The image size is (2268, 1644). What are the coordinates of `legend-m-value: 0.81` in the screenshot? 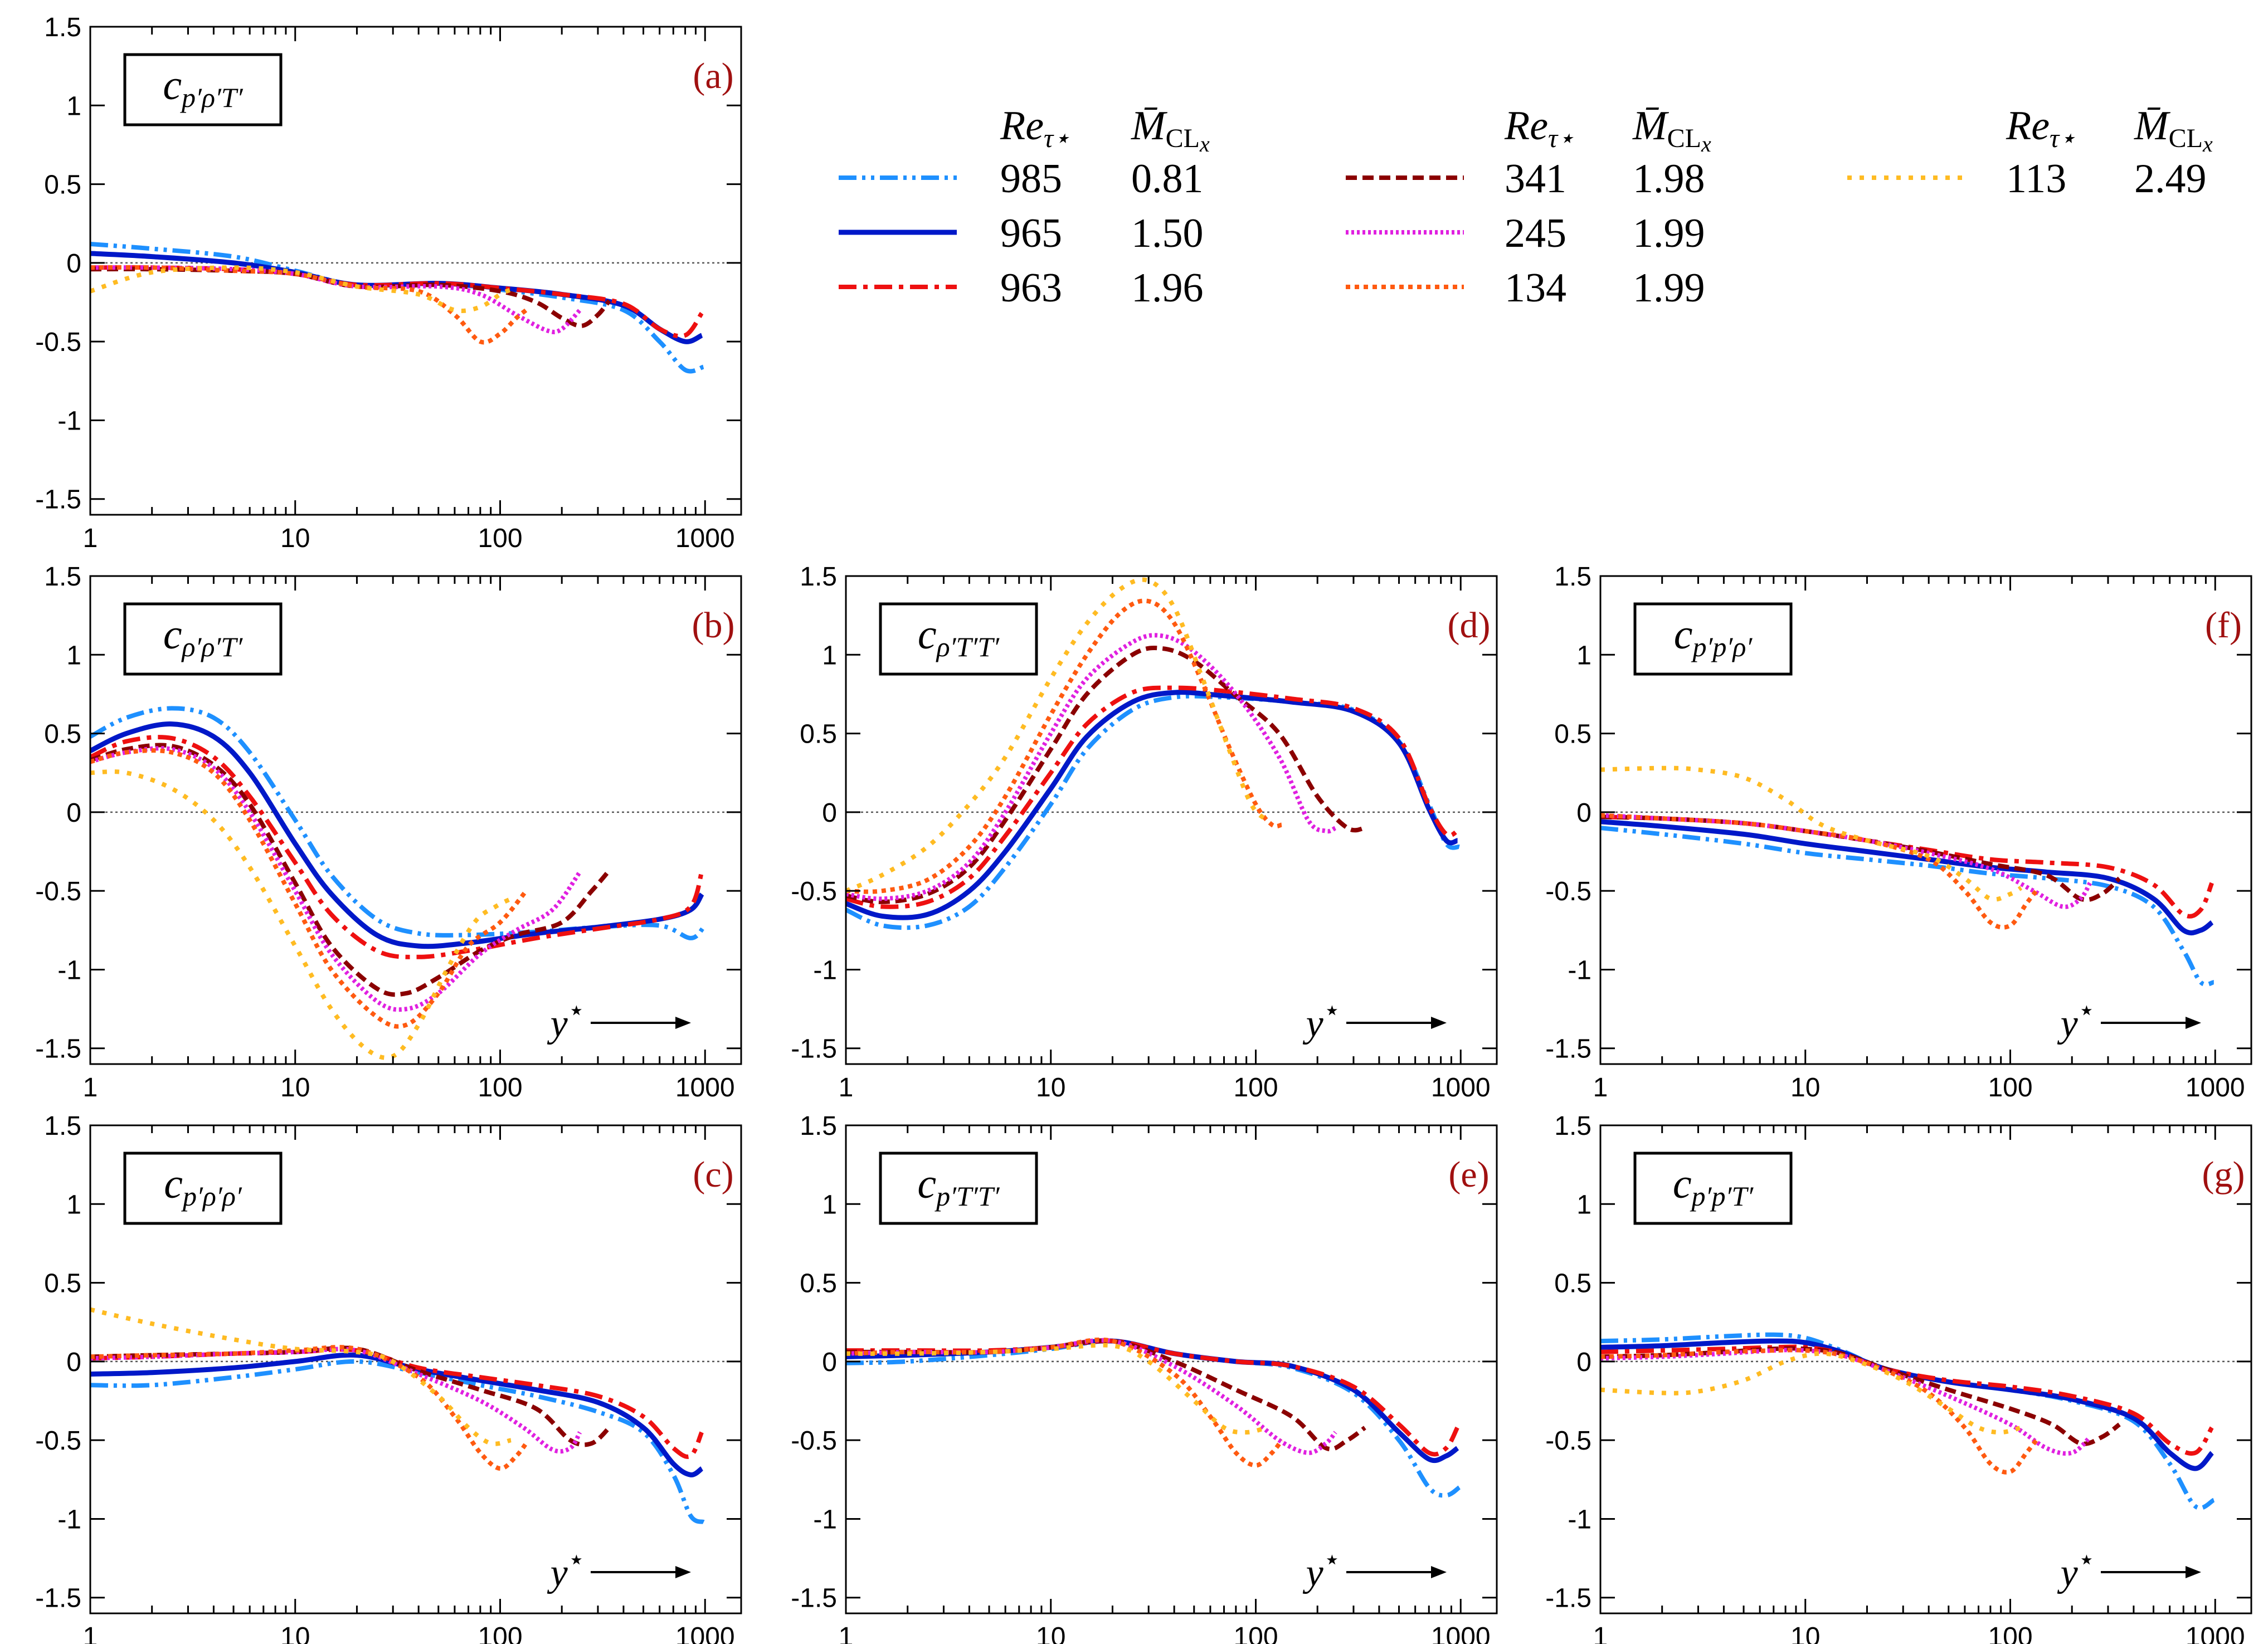 It's located at (1167, 179).